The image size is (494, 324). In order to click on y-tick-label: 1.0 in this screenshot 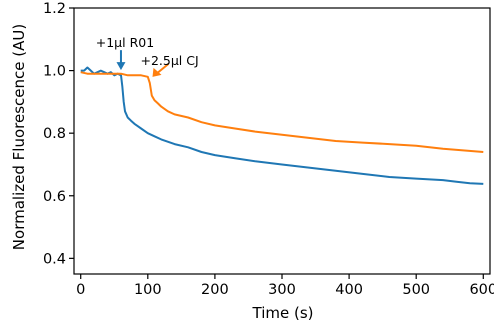, I will do `click(54, 72)`.